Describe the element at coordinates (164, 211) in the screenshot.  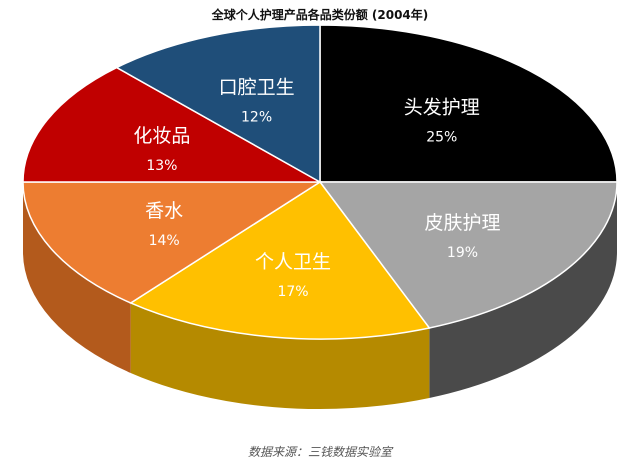
I see `slice-label-3: 香水` at that location.